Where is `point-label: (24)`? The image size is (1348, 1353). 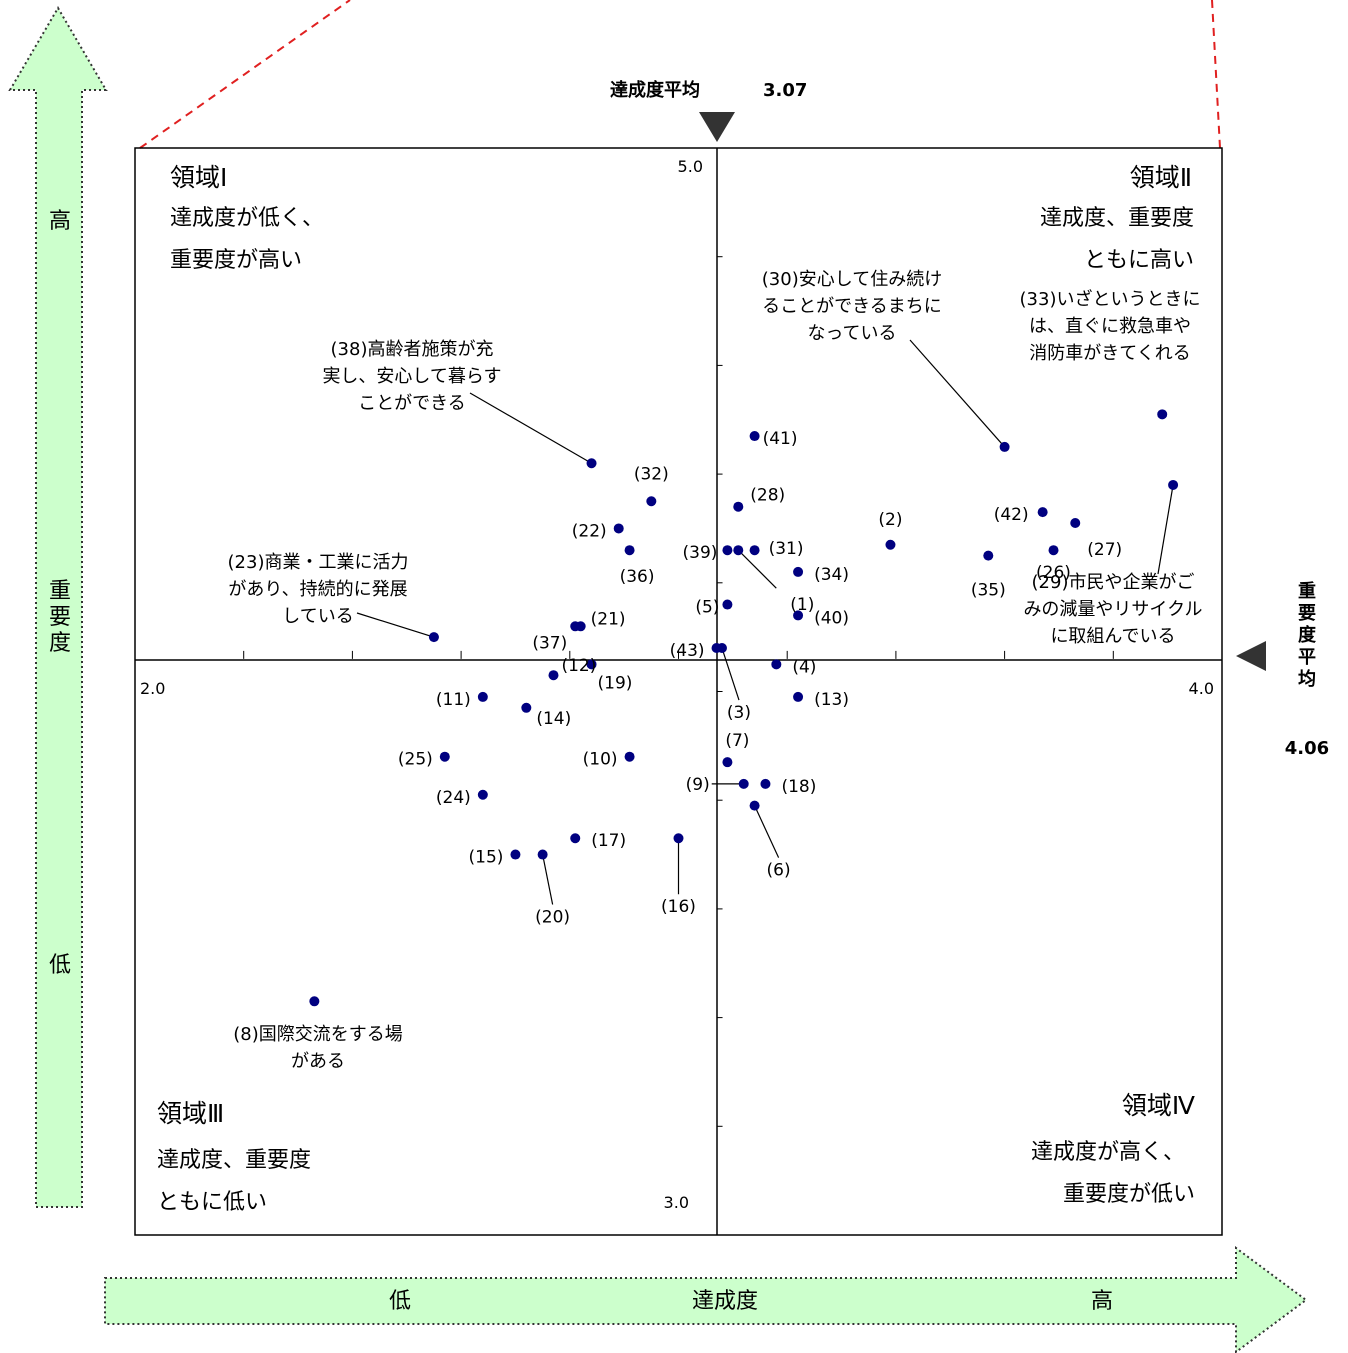 point-label: (24) is located at coordinates (453, 798).